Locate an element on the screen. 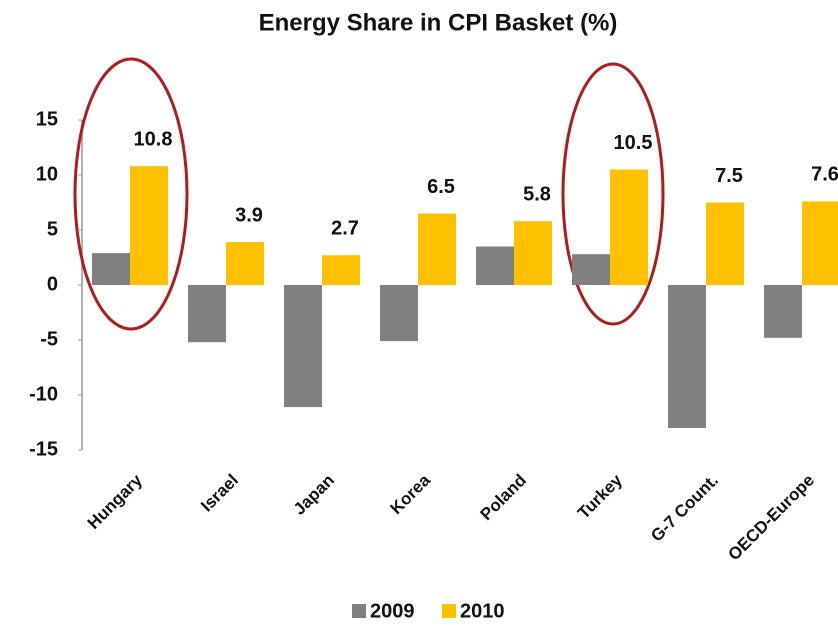 The image size is (838, 629). x-tick-label: OECD-Europe is located at coordinates (771, 518).